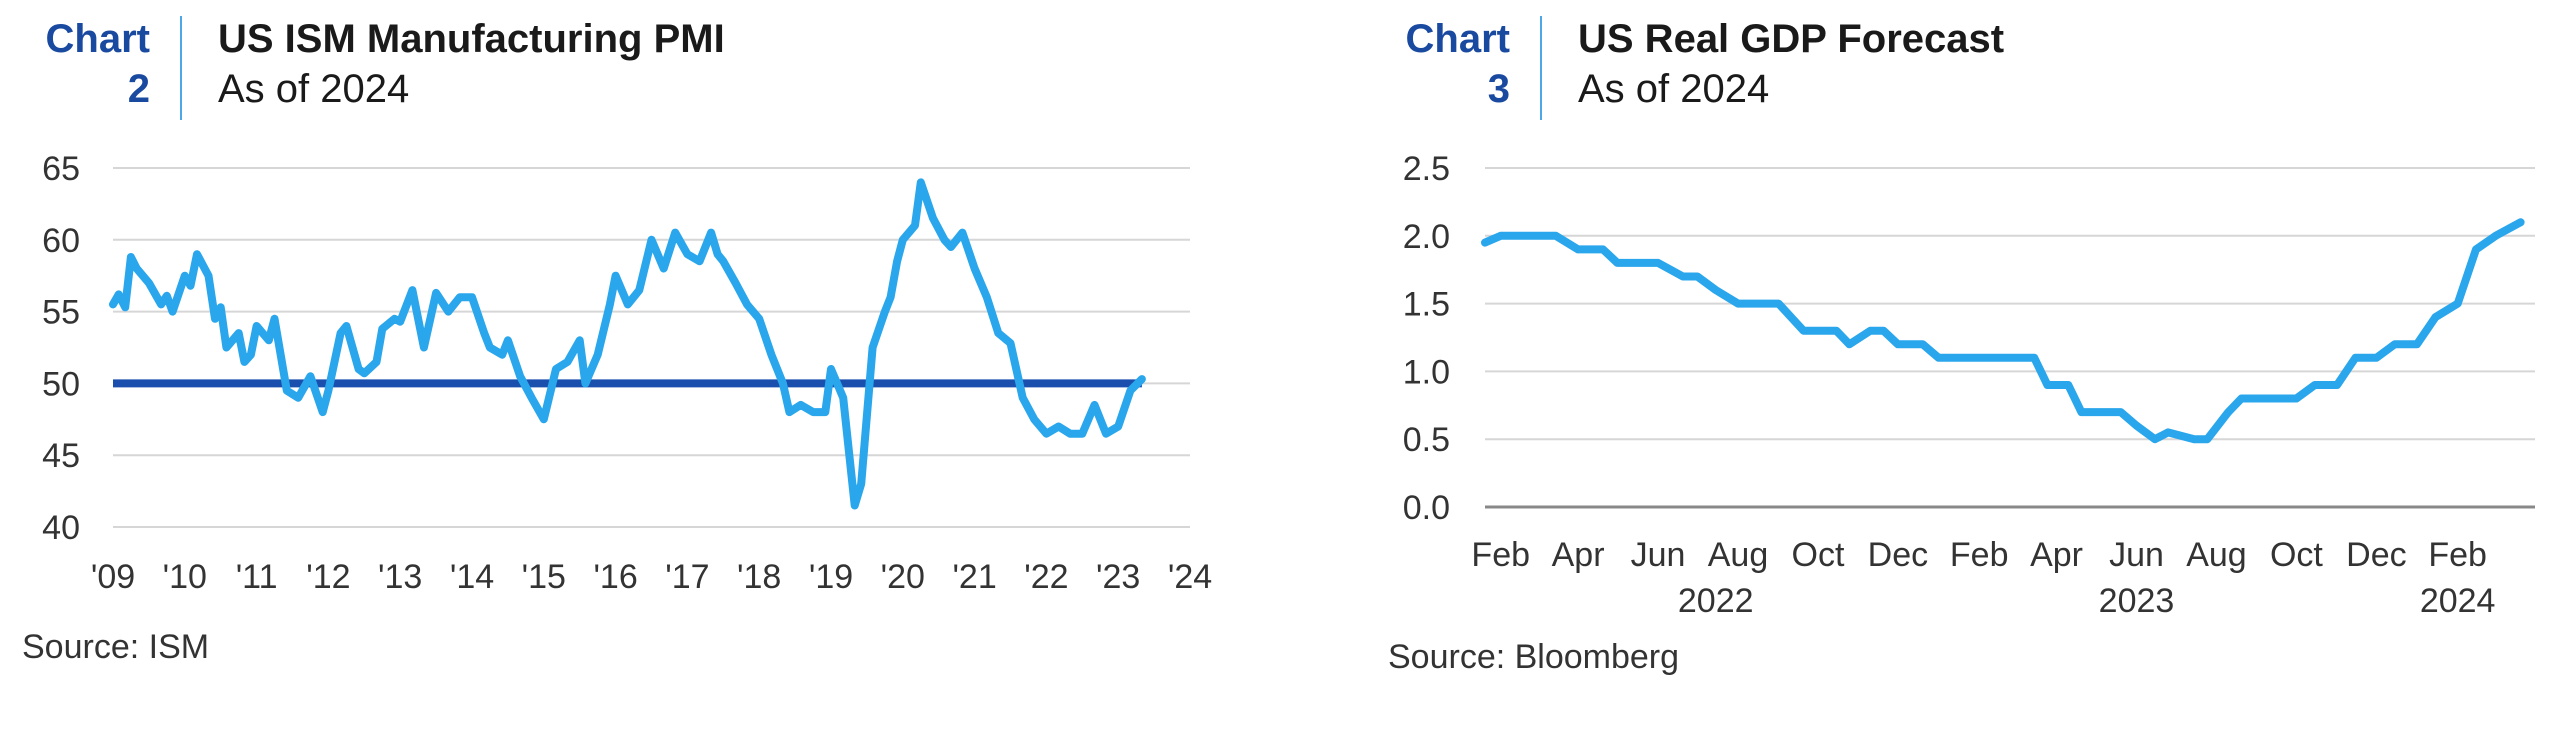 Image resolution: width=2570 pixels, height=742 pixels. Describe the element at coordinates (1716, 601) in the screenshot. I see `x-year-label: 2022` at that location.